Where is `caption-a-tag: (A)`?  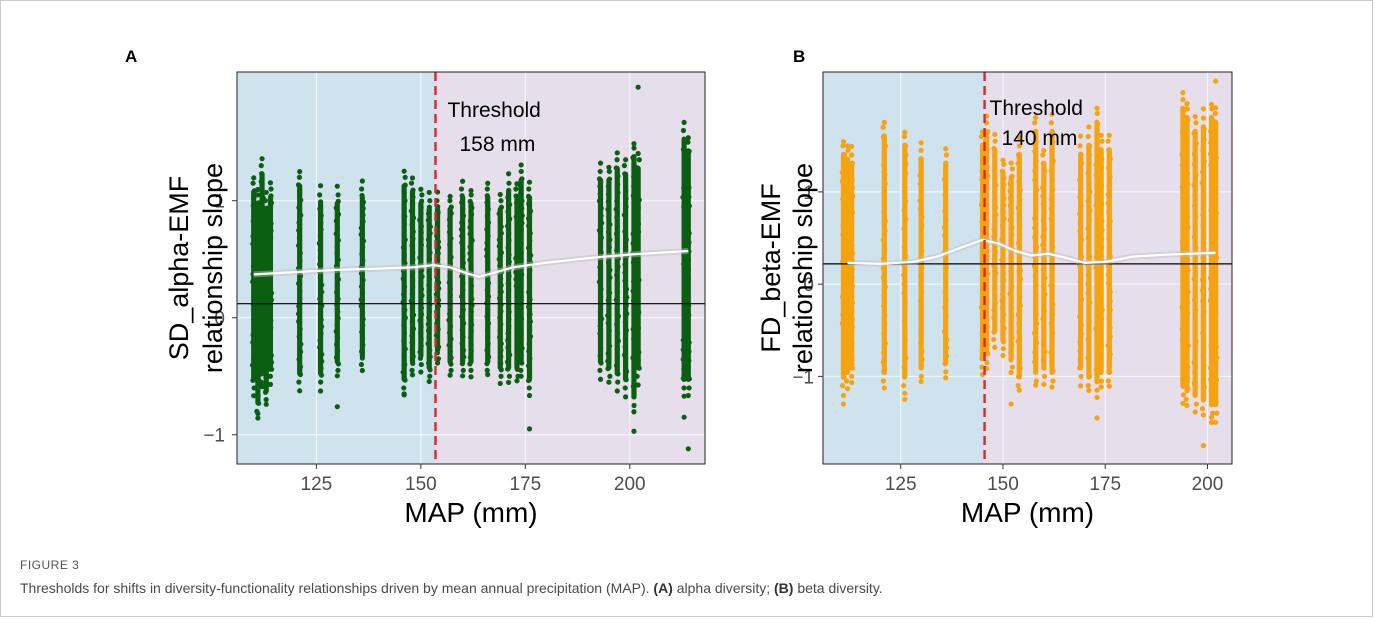
caption-a-tag: (A) is located at coordinates (663, 588).